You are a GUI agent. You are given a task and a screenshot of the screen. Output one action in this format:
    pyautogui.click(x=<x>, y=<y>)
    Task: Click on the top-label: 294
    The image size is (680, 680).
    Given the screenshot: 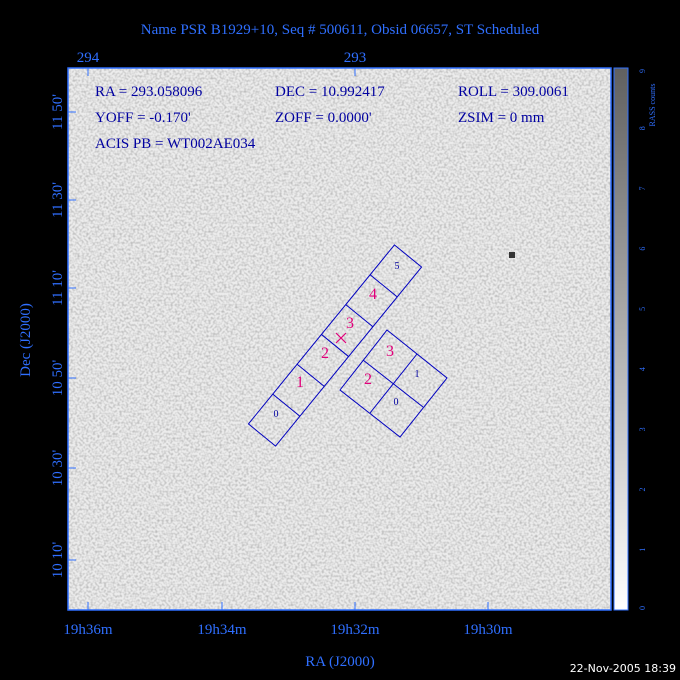 What is the action you would take?
    pyautogui.click(x=88, y=58)
    